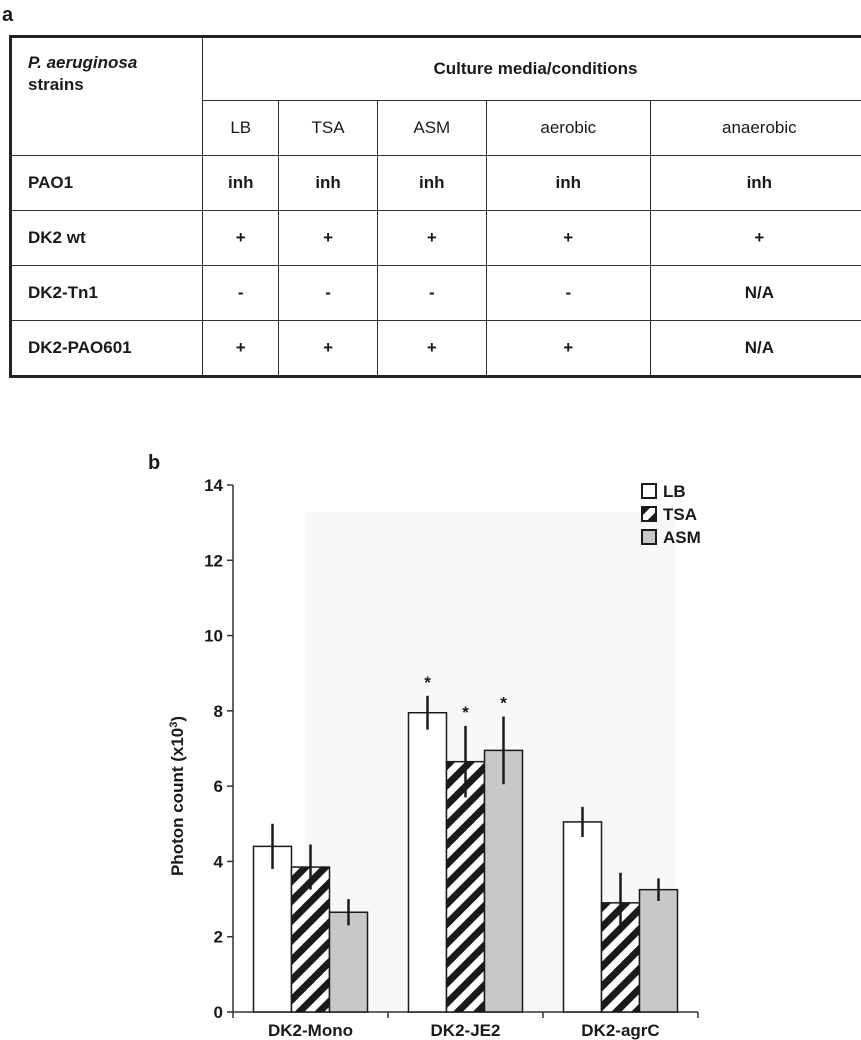  Describe the element at coordinates (213, 485) in the screenshot. I see `y-tick-label: 14` at that location.